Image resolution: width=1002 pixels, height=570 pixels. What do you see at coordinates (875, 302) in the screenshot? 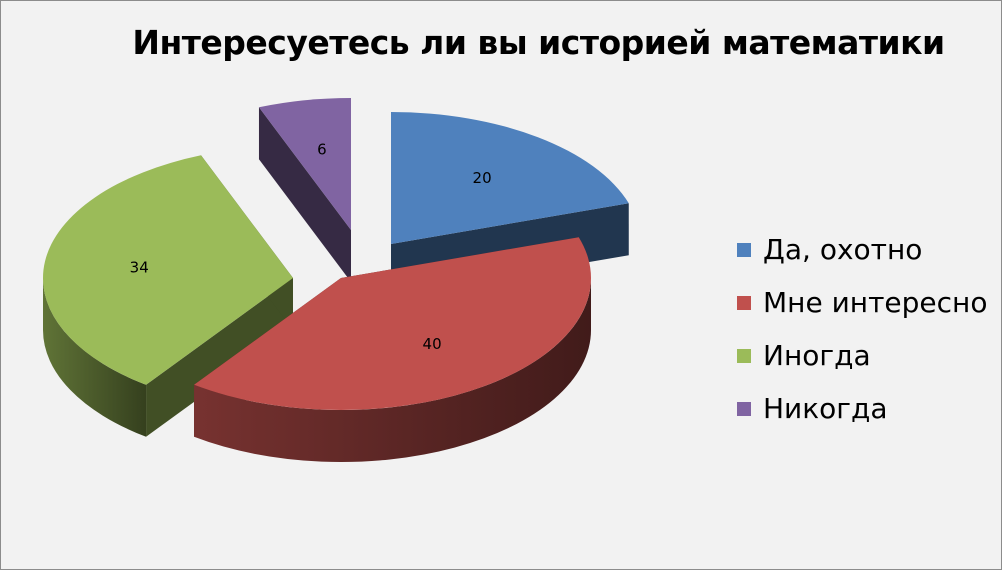
I see `legend-label: Мне интересно` at bounding box center [875, 302].